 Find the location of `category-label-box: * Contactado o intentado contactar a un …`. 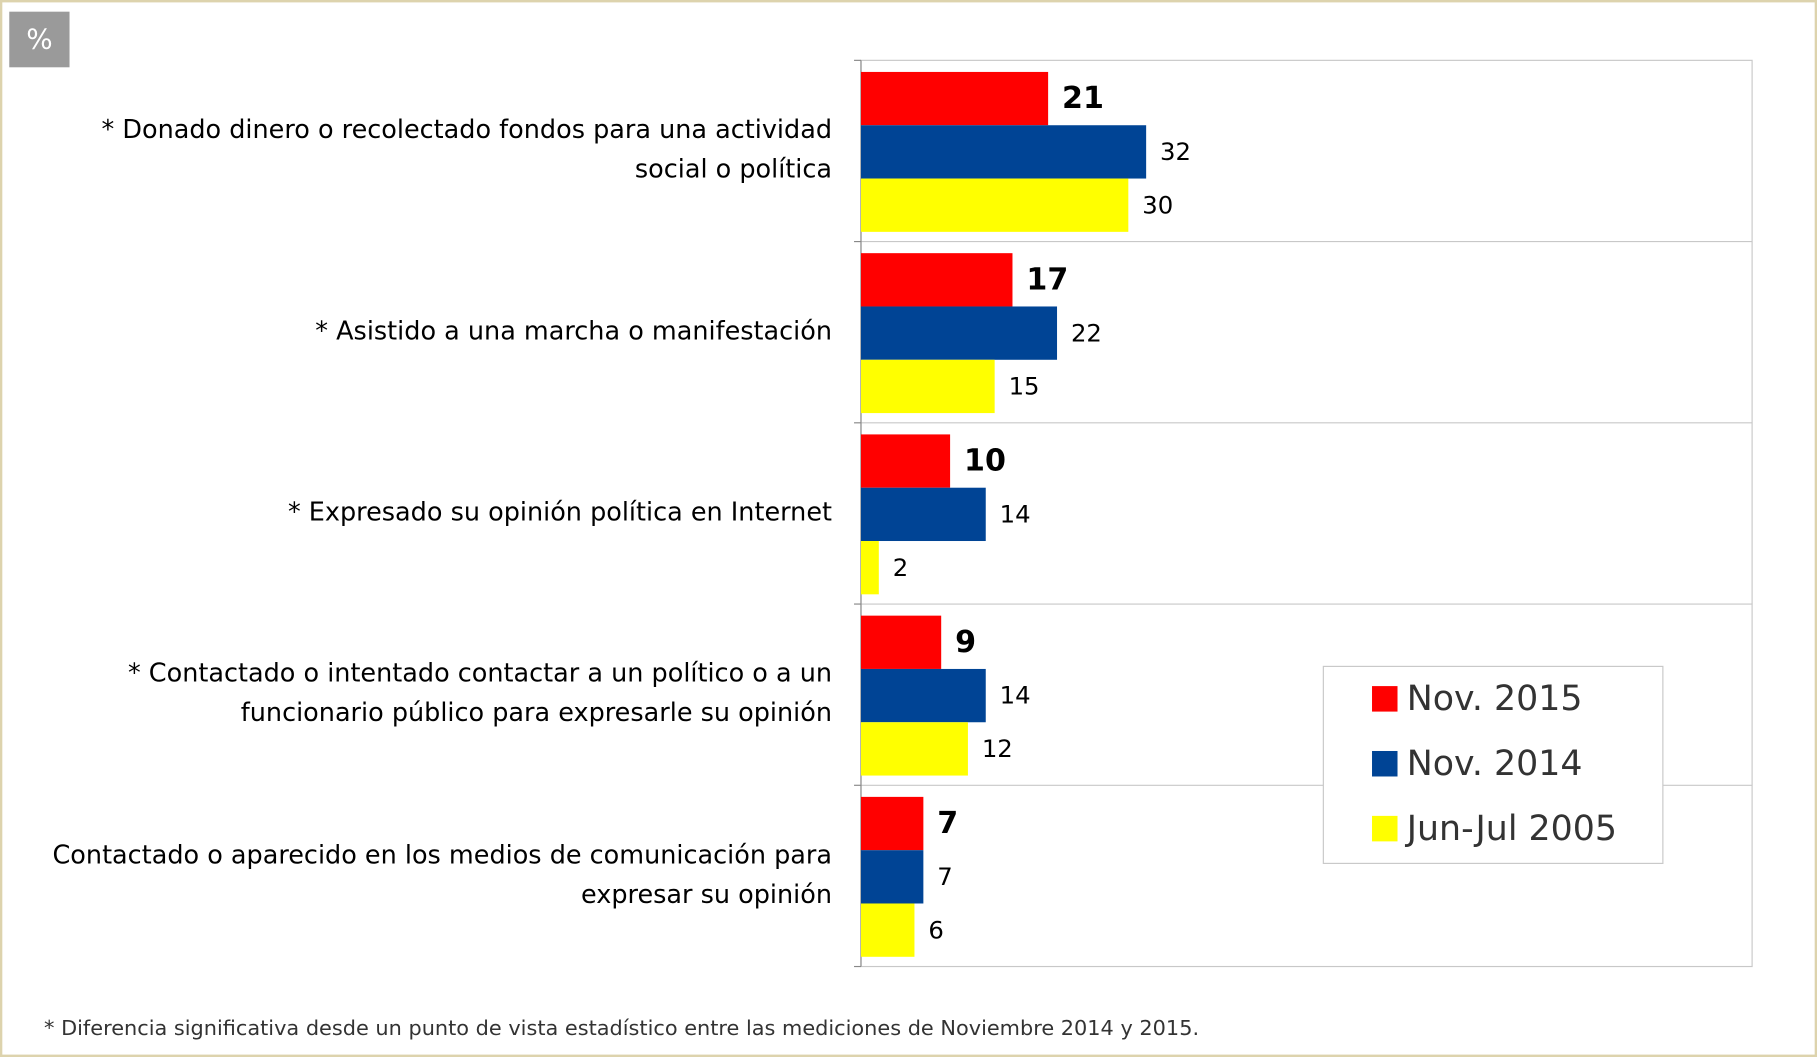

category-label-box: * Contactado o intentado contactar a un … is located at coordinates (480, 694).